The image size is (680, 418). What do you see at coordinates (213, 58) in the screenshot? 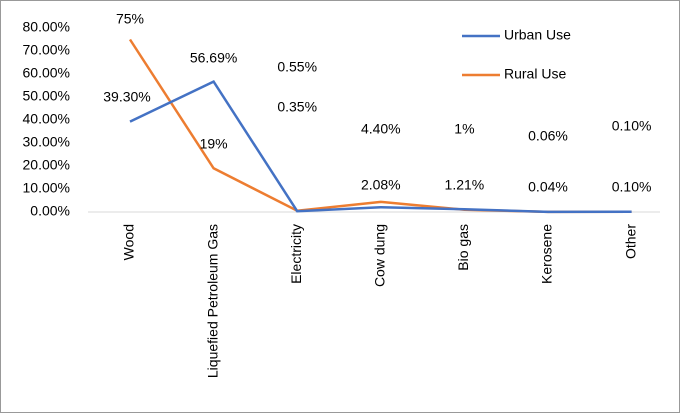
I see `data-label: 56.69%` at bounding box center [213, 58].